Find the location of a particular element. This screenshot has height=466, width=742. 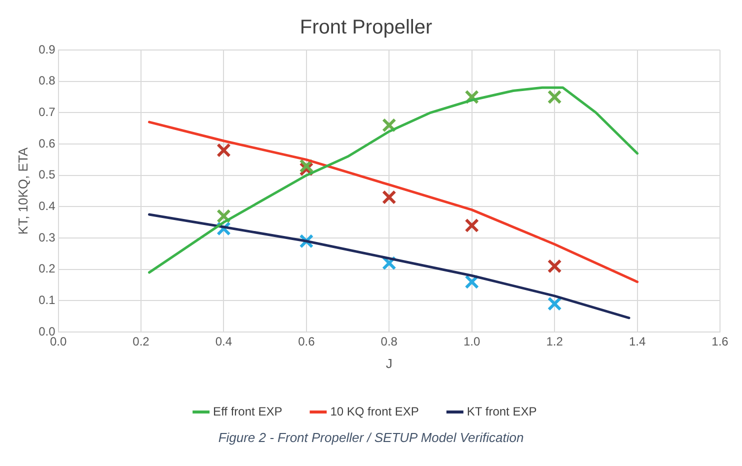

x-tick-label: 0.8 is located at coordinates (389, 341).